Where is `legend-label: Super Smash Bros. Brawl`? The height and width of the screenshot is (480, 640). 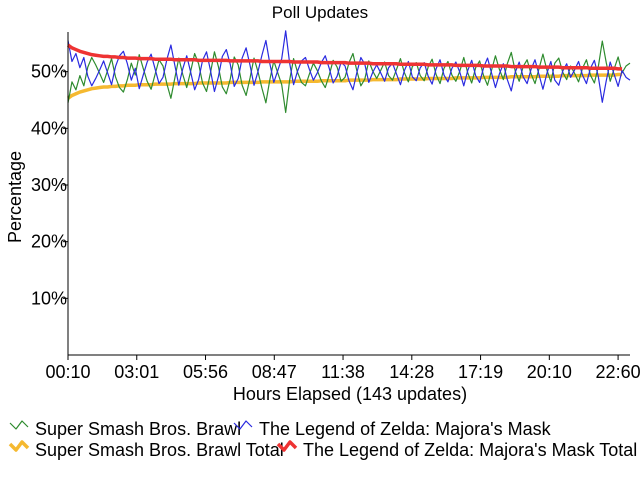 legend-label: Super Smash Bros. Brawl is located at coordinates (138, 429).